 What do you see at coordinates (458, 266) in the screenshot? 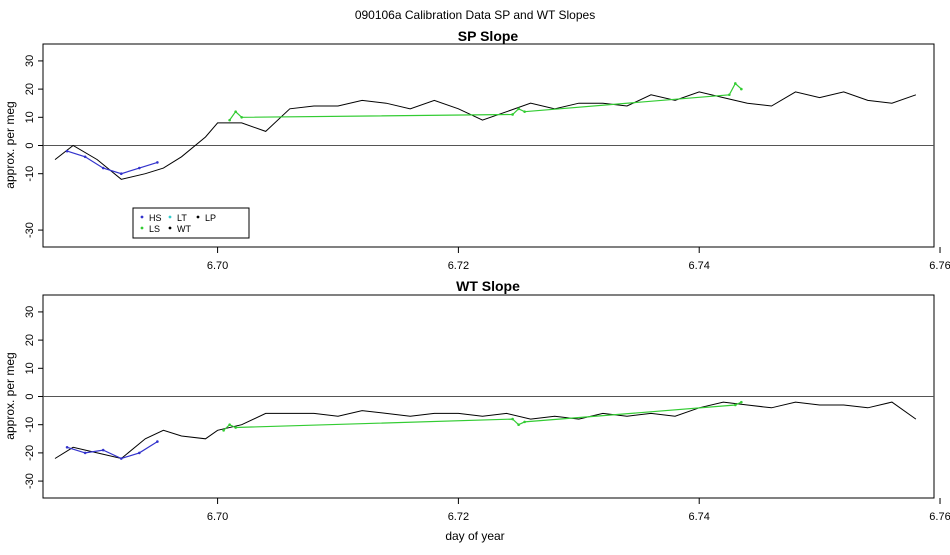
I see `sp-slope-xtick-label: 6.72` at bounding box center [458, 266].